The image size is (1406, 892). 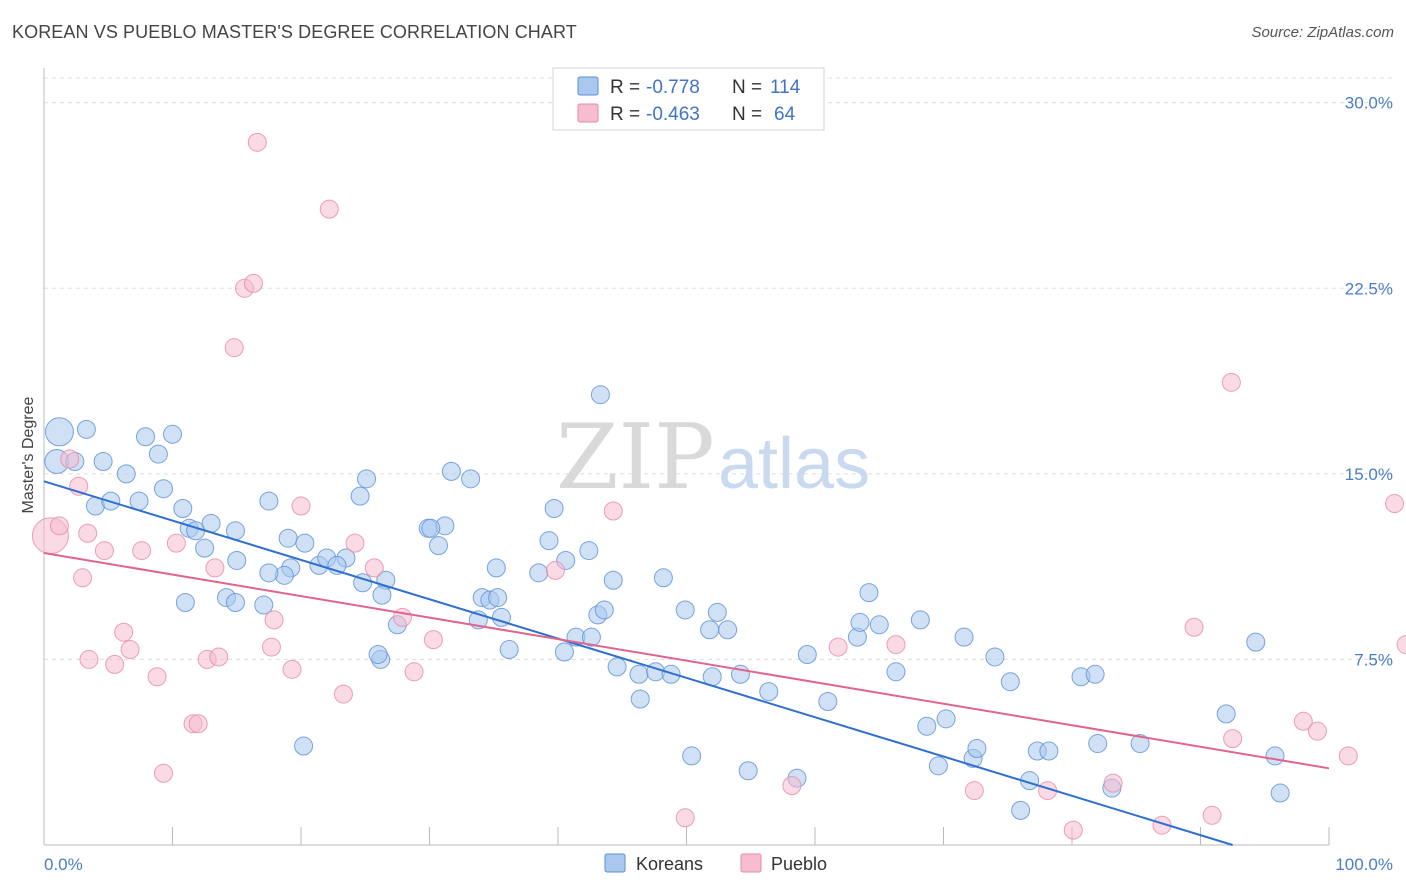 What do you see at coordinates (747, 114) in the screenshot?
I see `legend-n-label-pueblo: N =` at bounding box center [747, 114].